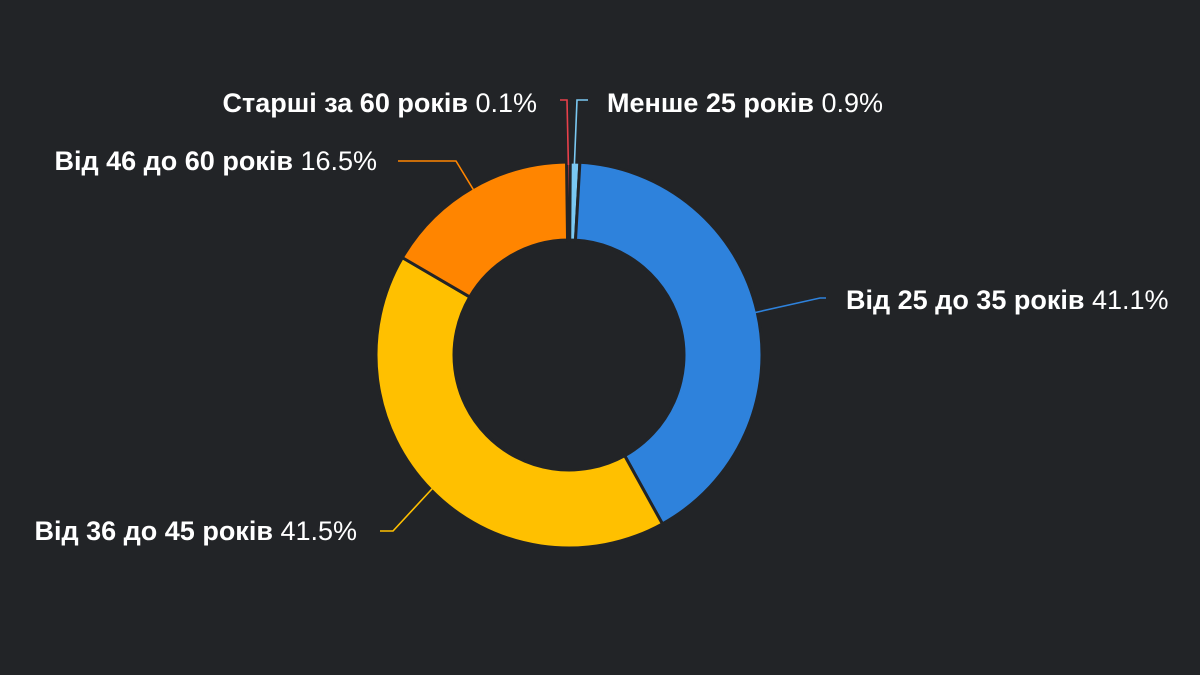 The height and width of the screenshot is (675, 1200). What do you see at coordinates (157, 531) in the screenshot?
I see `slice-label-name: Від 36 до 45 років` at bounding box center [157, 531].